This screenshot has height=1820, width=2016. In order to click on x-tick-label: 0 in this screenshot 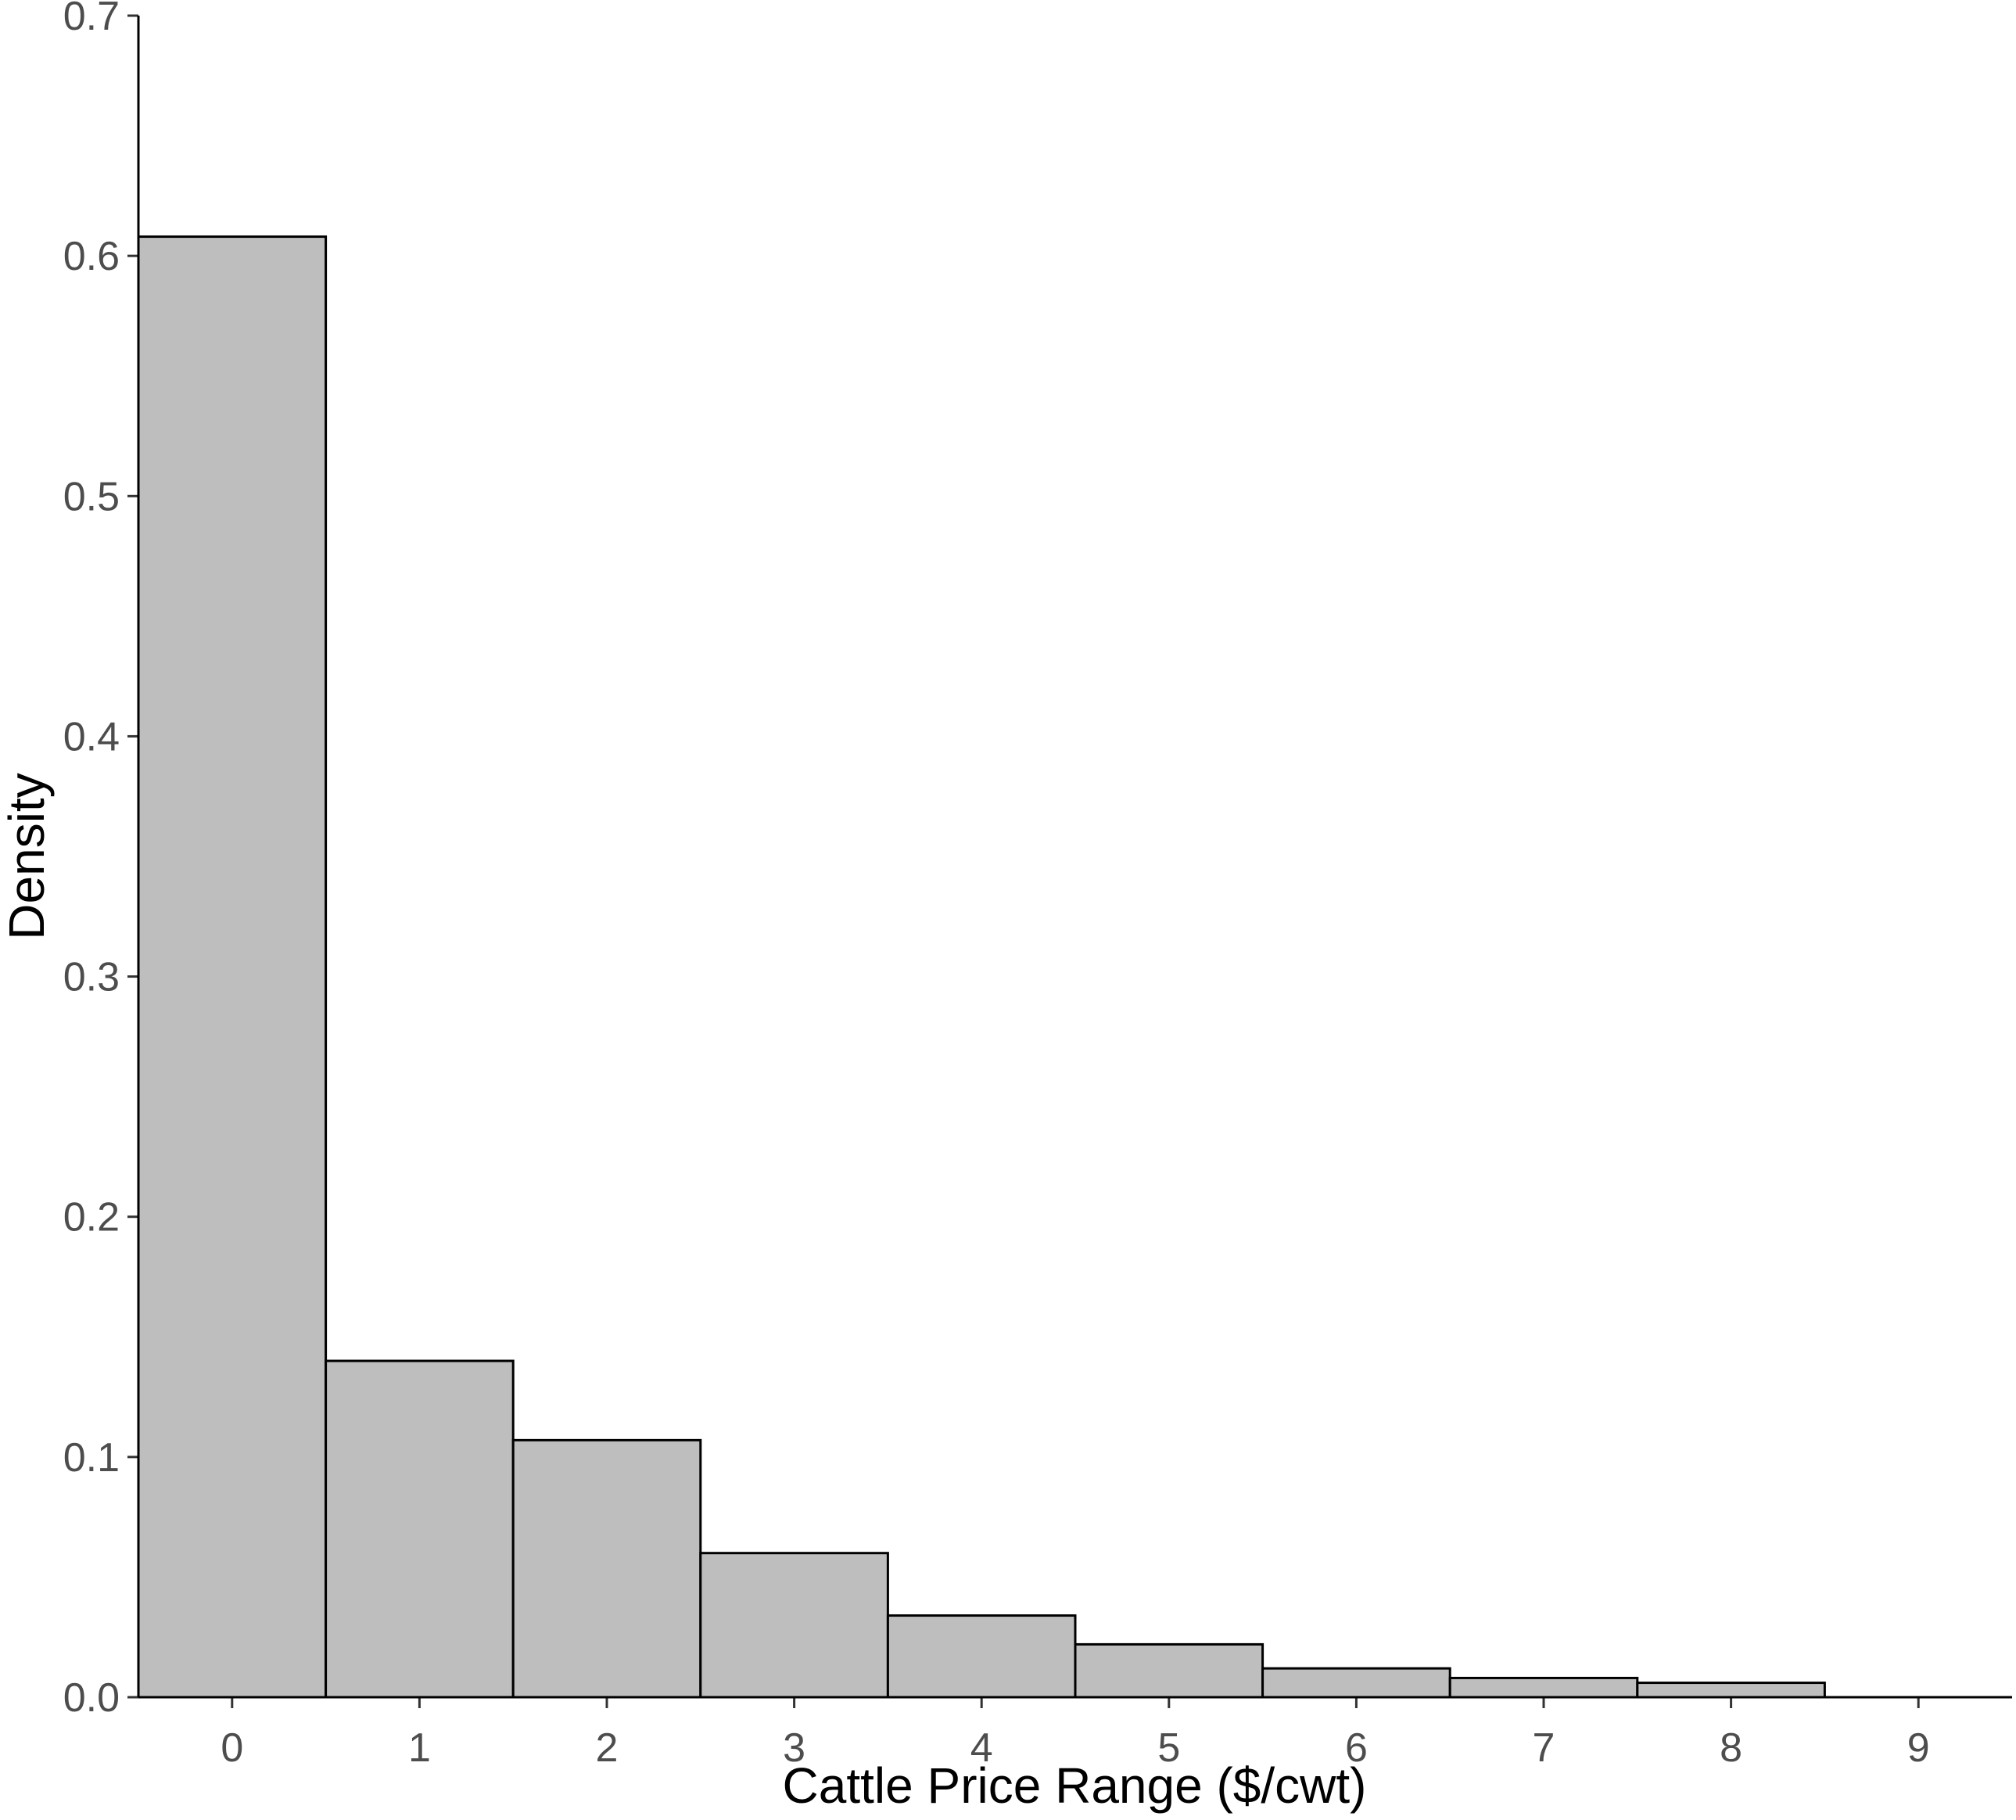, I will do `click(232, 1748)`.